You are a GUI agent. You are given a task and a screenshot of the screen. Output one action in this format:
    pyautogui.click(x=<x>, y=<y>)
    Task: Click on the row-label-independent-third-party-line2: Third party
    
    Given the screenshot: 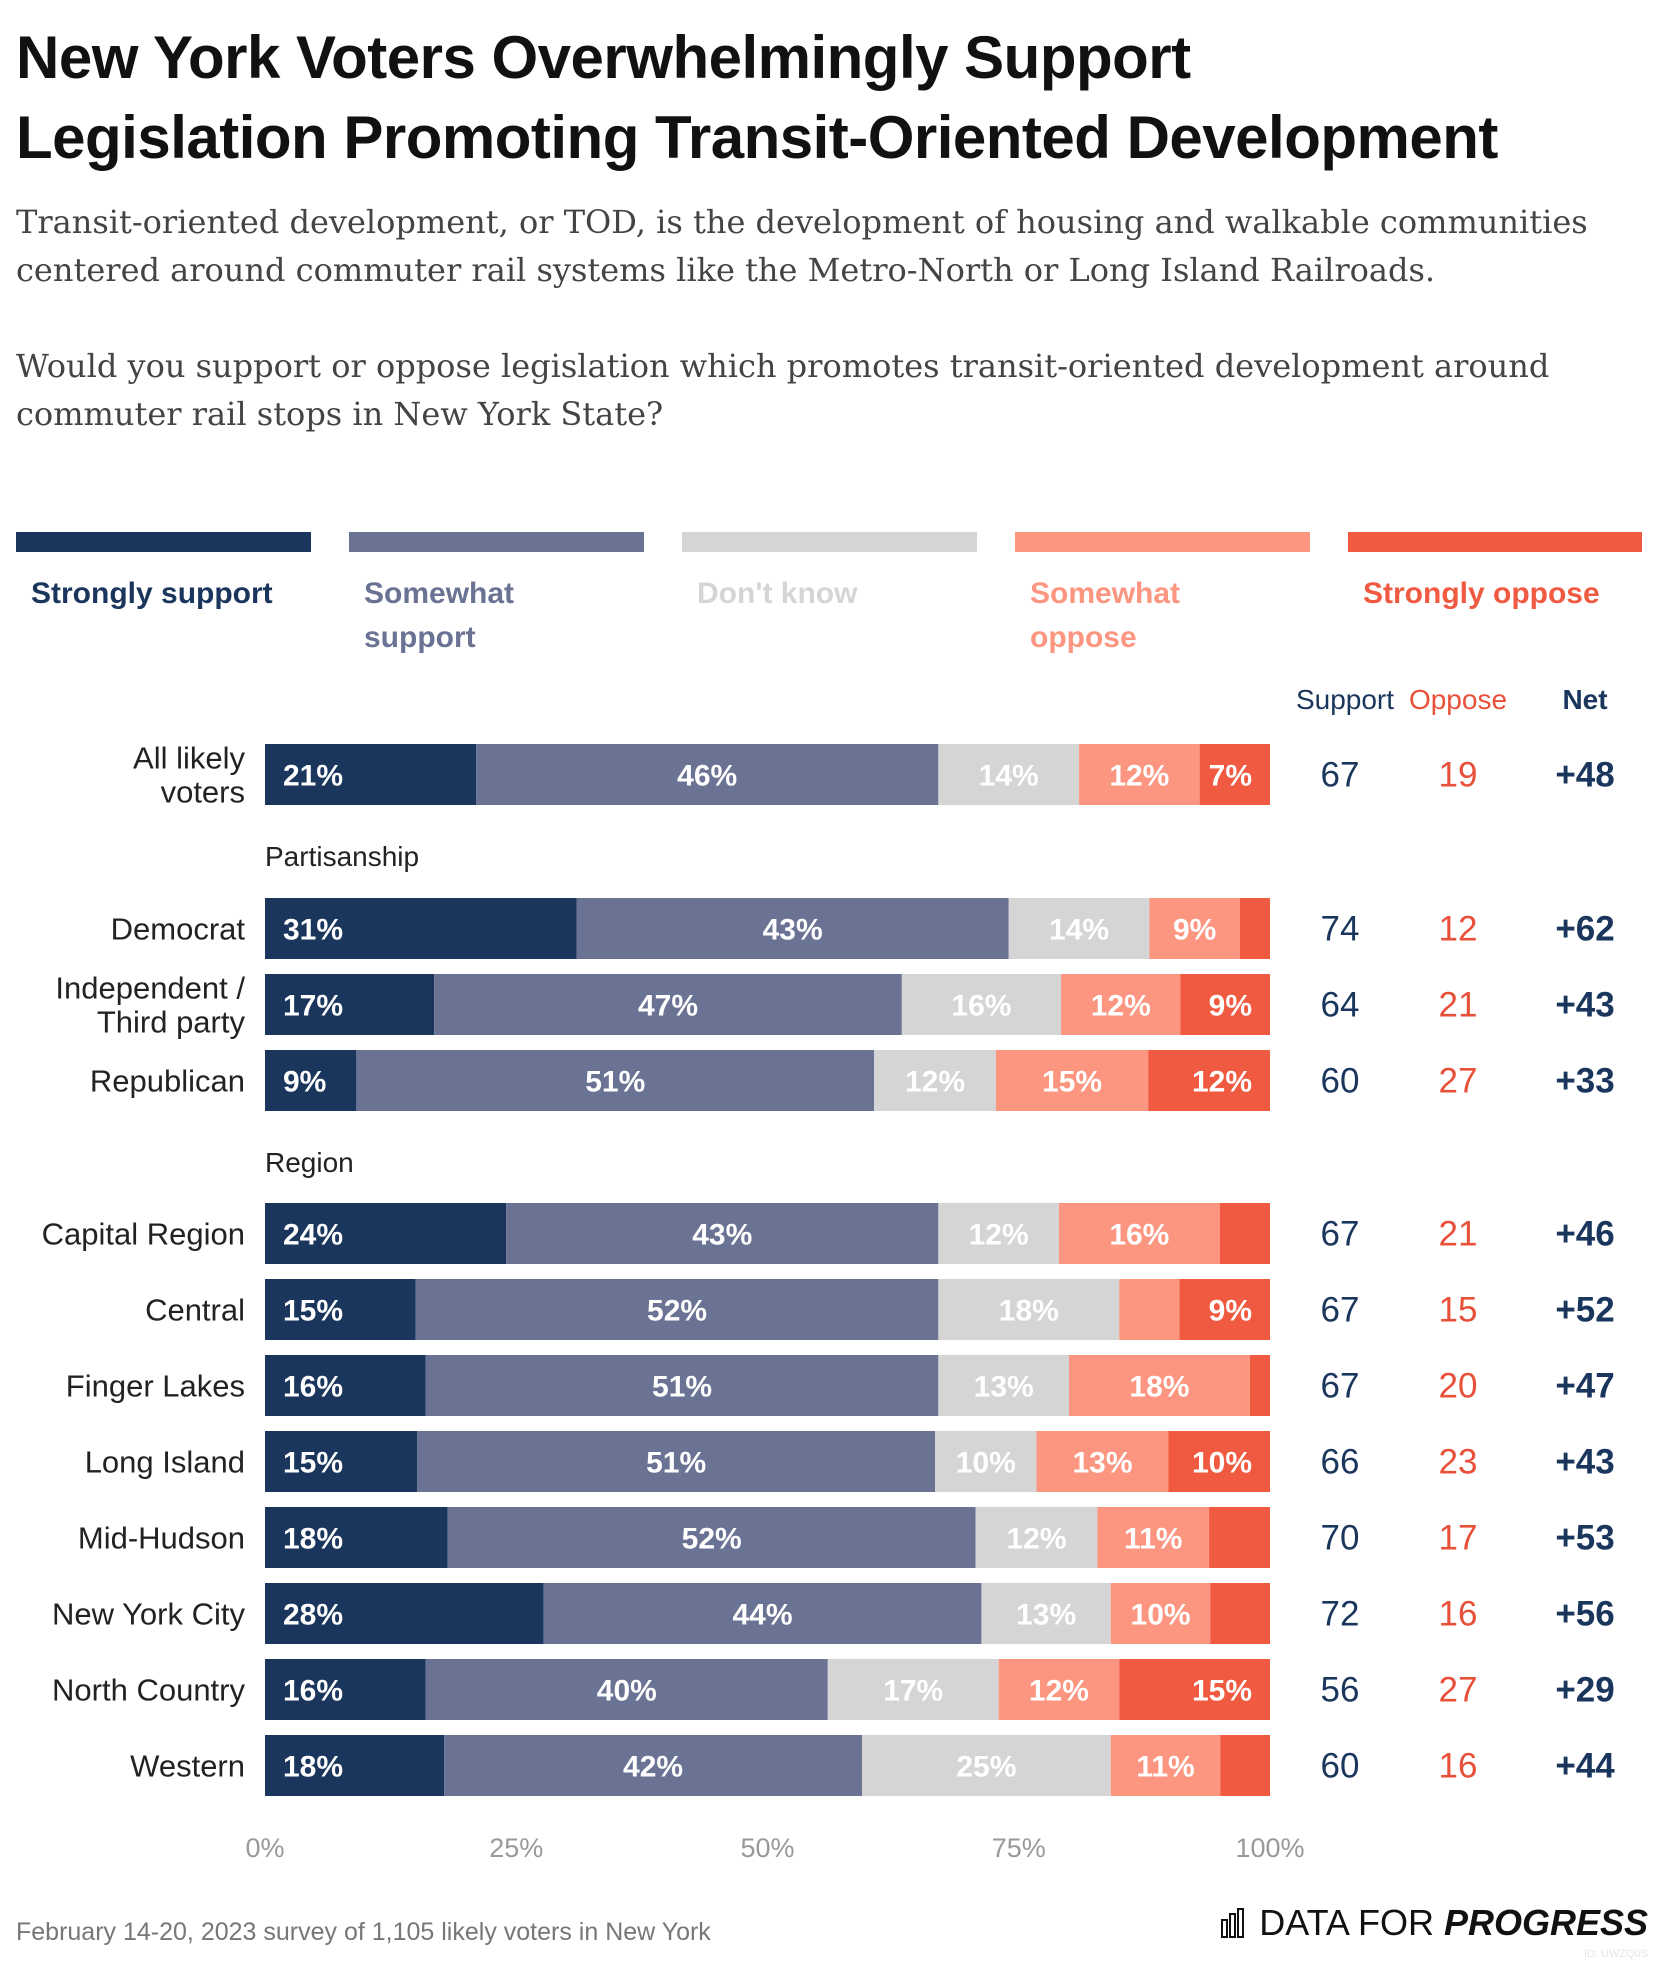 What is the action you would take?
    pyautogui.click(x=171, y=1022)
    